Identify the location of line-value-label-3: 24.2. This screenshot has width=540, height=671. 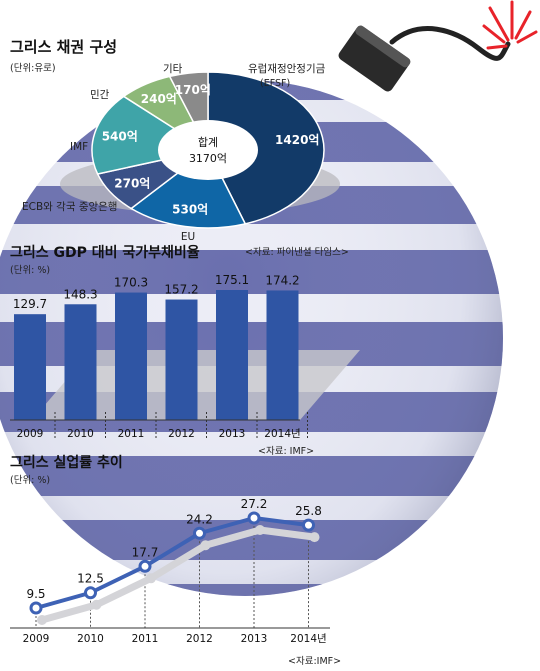
(199, 519).